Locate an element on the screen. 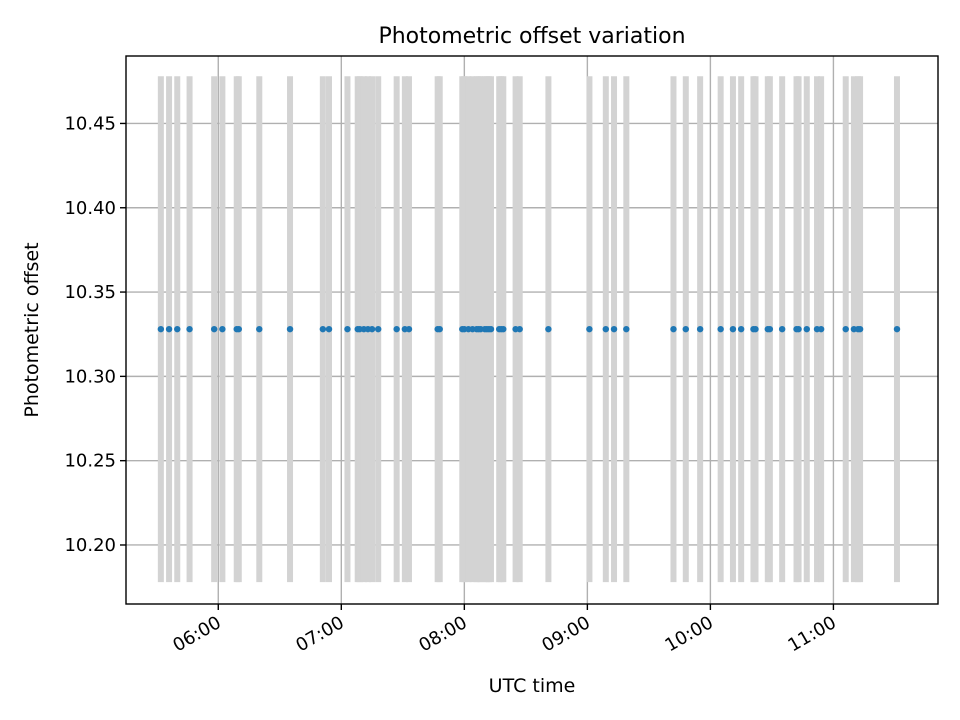  x-tick-label: 09:00 is located at coordinates (565, 634).